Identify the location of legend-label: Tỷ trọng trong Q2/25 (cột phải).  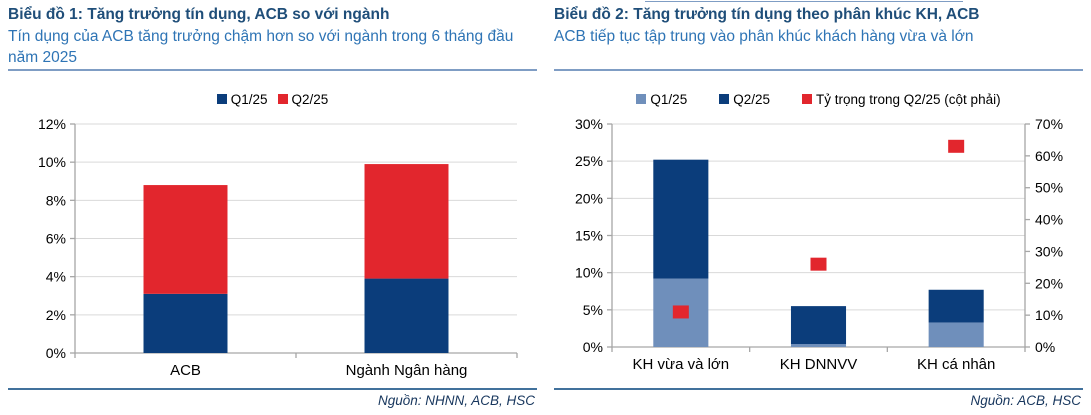
(908, 99).